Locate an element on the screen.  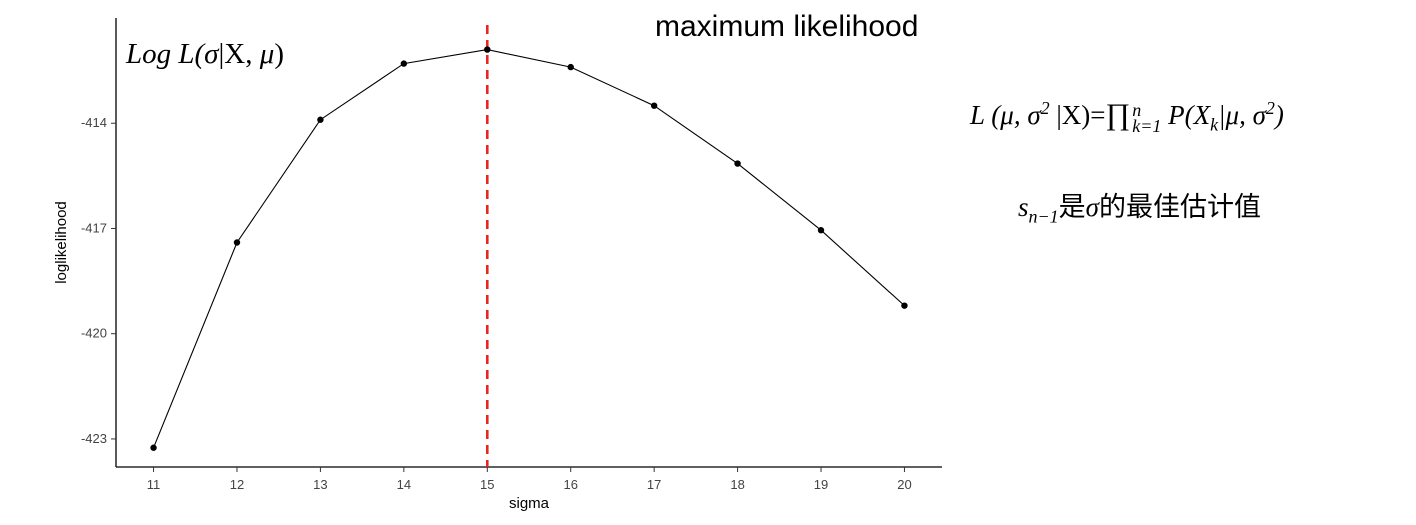
x-tick-label: 15 is located at coordinates (487, 484).